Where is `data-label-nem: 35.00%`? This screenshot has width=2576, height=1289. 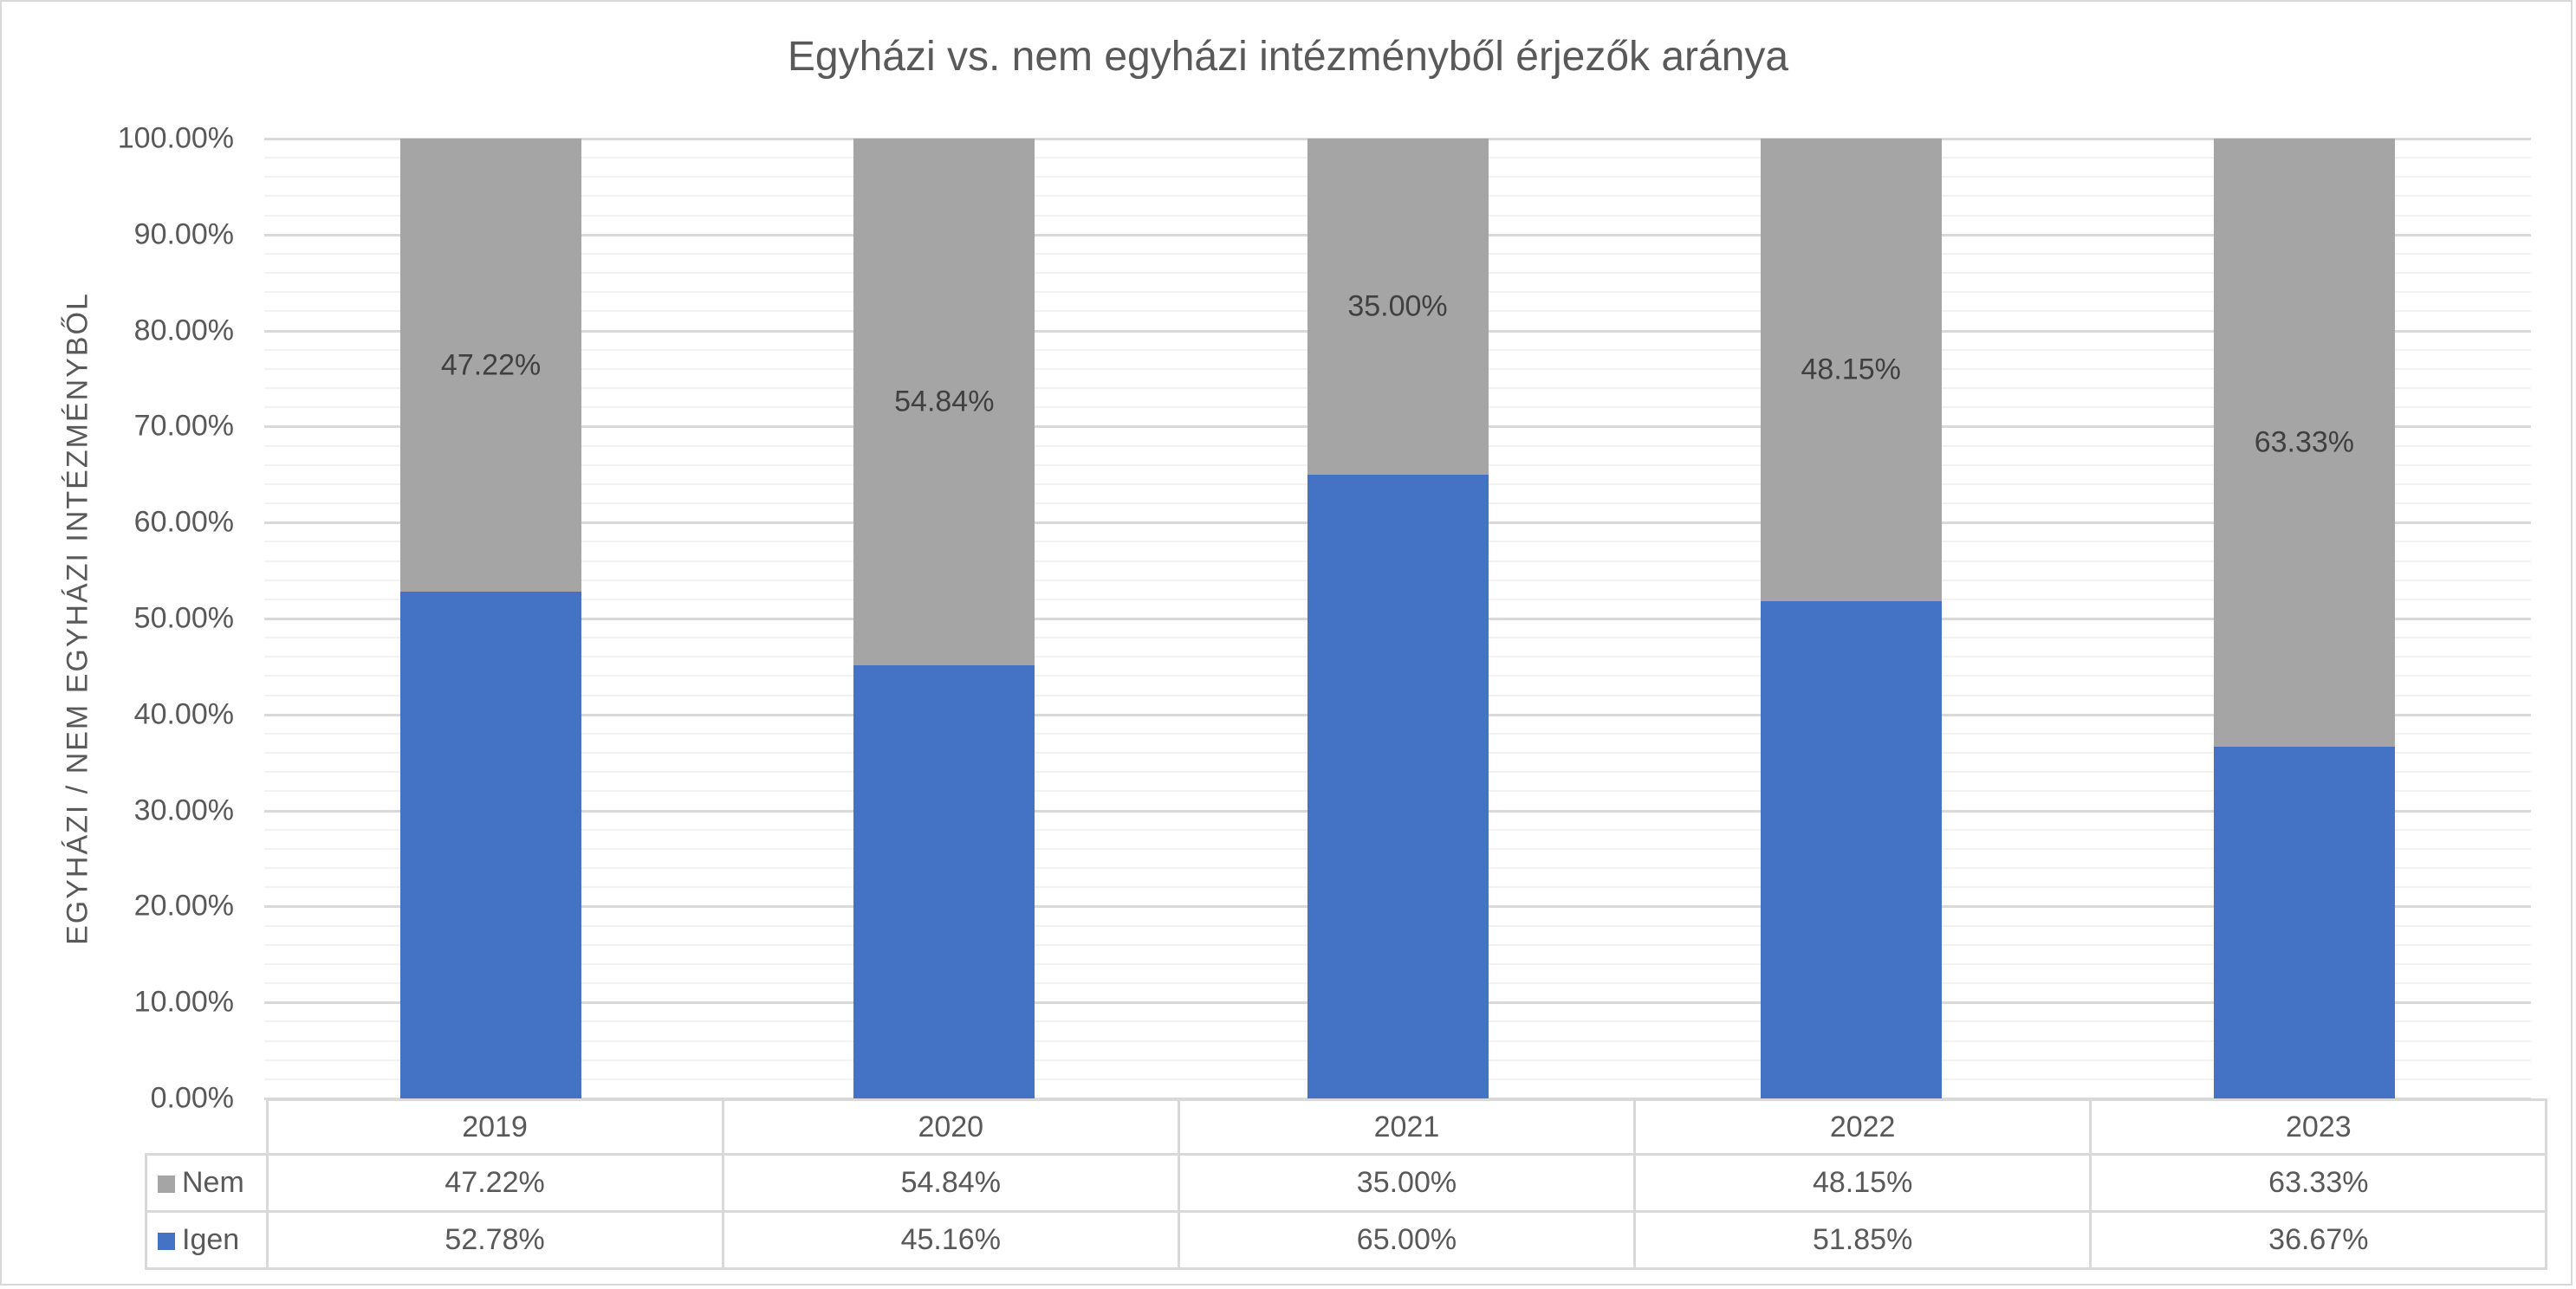 data-label-nem: 35.00% is located at coordinates (1398, 306).